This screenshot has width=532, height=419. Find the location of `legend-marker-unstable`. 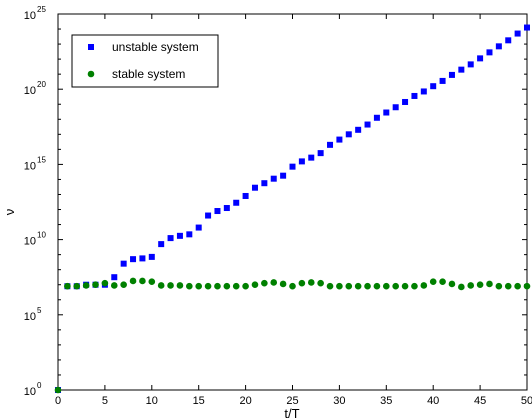

legend-marker-unstable is located at coordinates (91, 47).